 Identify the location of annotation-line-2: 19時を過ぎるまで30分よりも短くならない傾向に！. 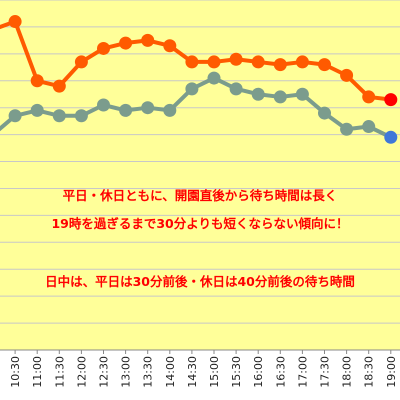
(199, 223).